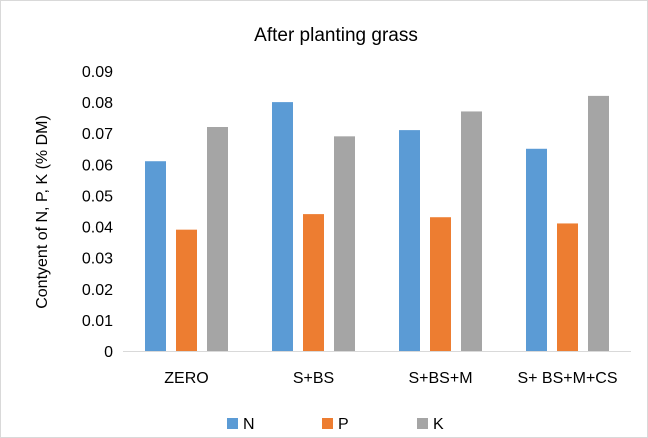 Image resolution: width=648 pixels, height=438 pixels. What do you see at coordinates (97, 196) in the screenshot?
I see `y-tick-label: 0.05` at bounding box center [97, 196].